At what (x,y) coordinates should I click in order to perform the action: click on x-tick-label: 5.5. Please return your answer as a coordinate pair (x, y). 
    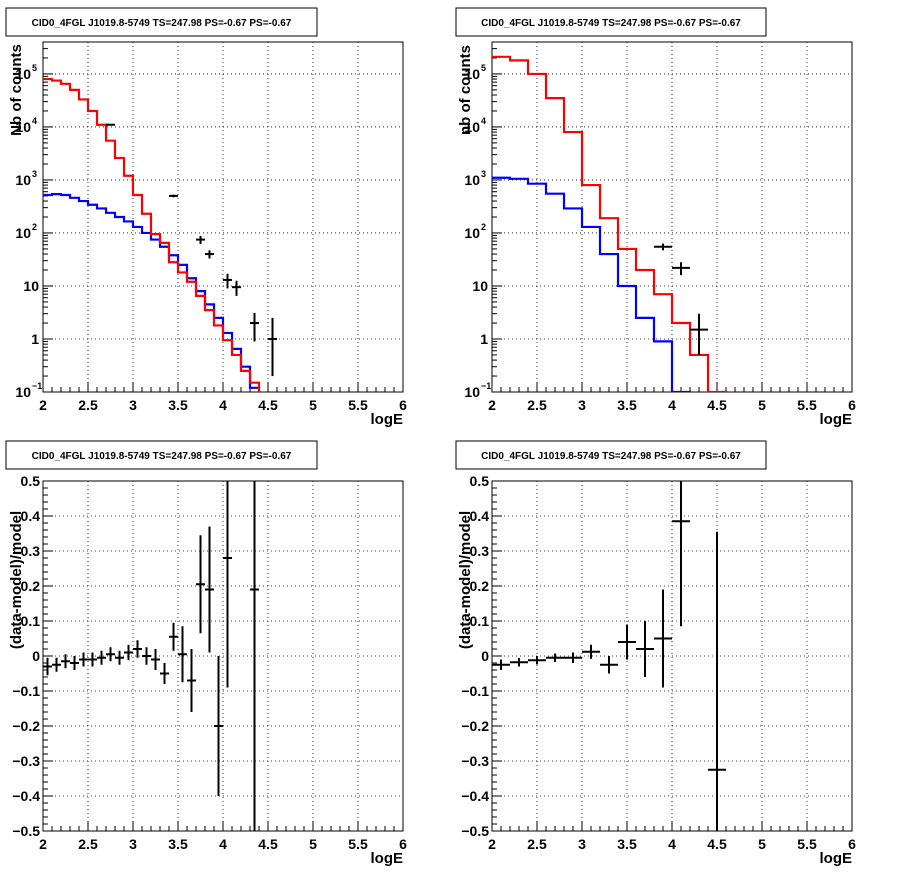
    Looking at the image, I should click on (807, 405).